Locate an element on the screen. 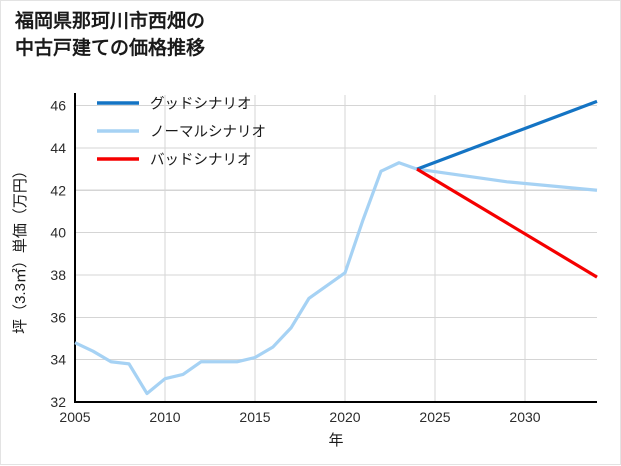 This screenshot has width=621, height=466. x-tick-label: 2005 is located at coordinates (74, 417).